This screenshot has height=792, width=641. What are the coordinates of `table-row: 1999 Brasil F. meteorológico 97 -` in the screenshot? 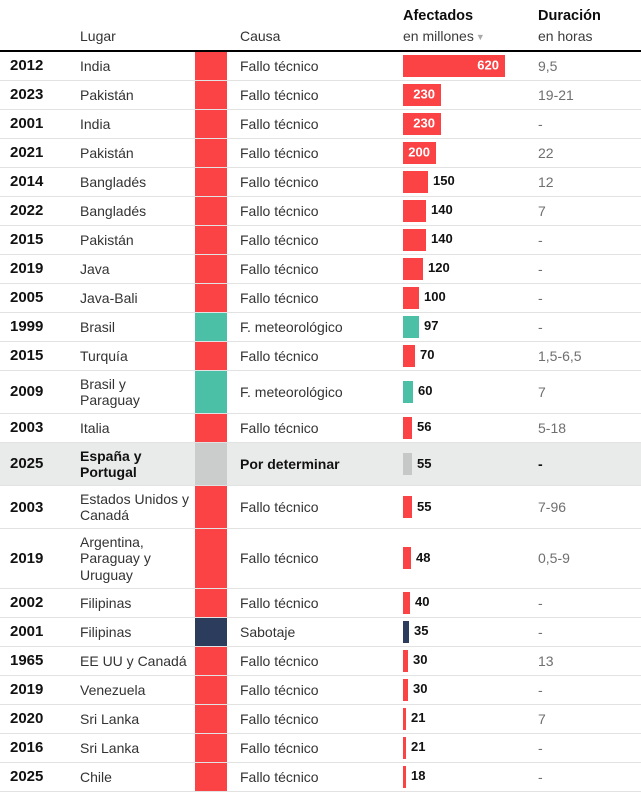 It's located at (320, 327).